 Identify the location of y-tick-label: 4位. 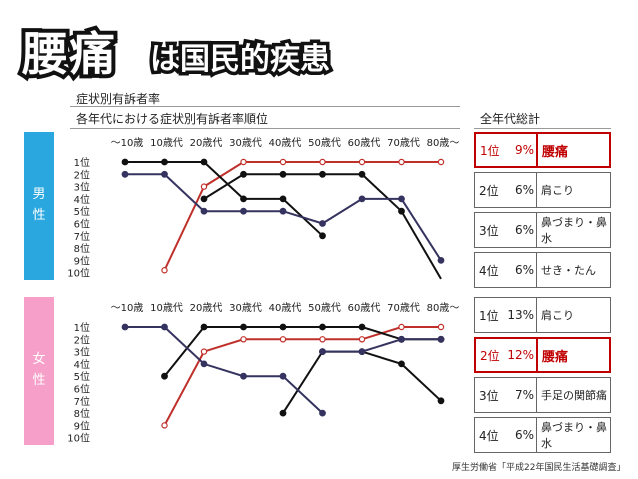
(82, 199).